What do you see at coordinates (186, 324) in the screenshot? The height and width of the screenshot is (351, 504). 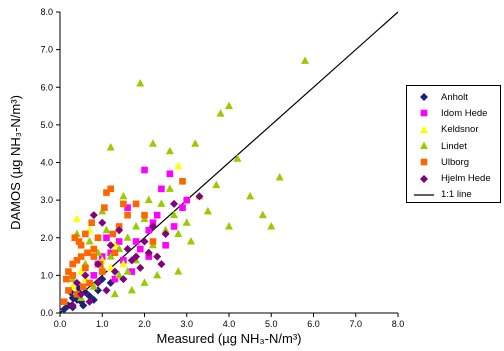 I see `x-tick-label: 3.0` at bounding box center [186, 324].